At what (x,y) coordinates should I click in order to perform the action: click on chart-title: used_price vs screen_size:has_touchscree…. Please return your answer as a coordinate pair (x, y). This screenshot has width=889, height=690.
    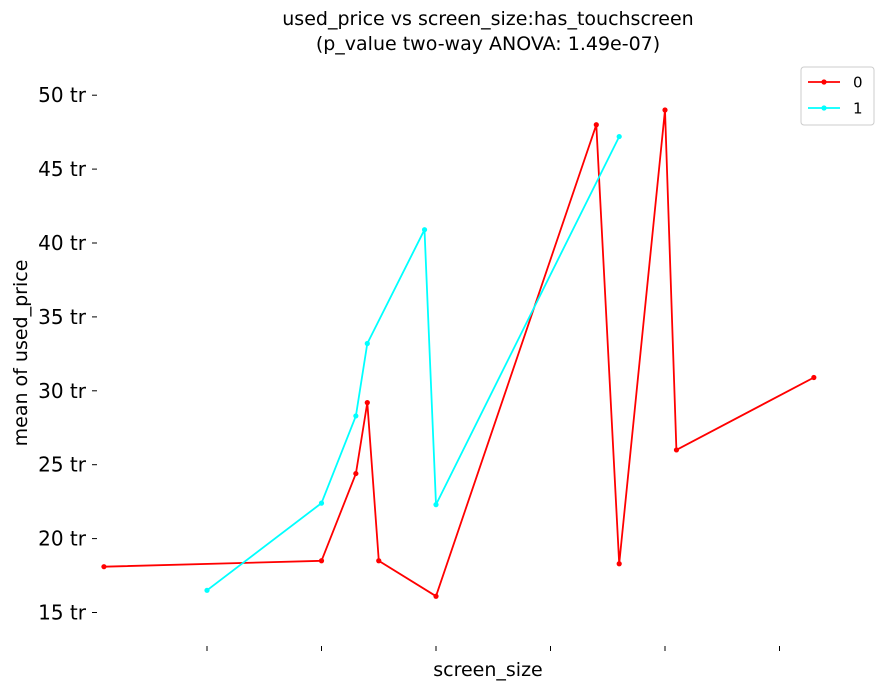
    Looking at the image, I should click on (487, 31).